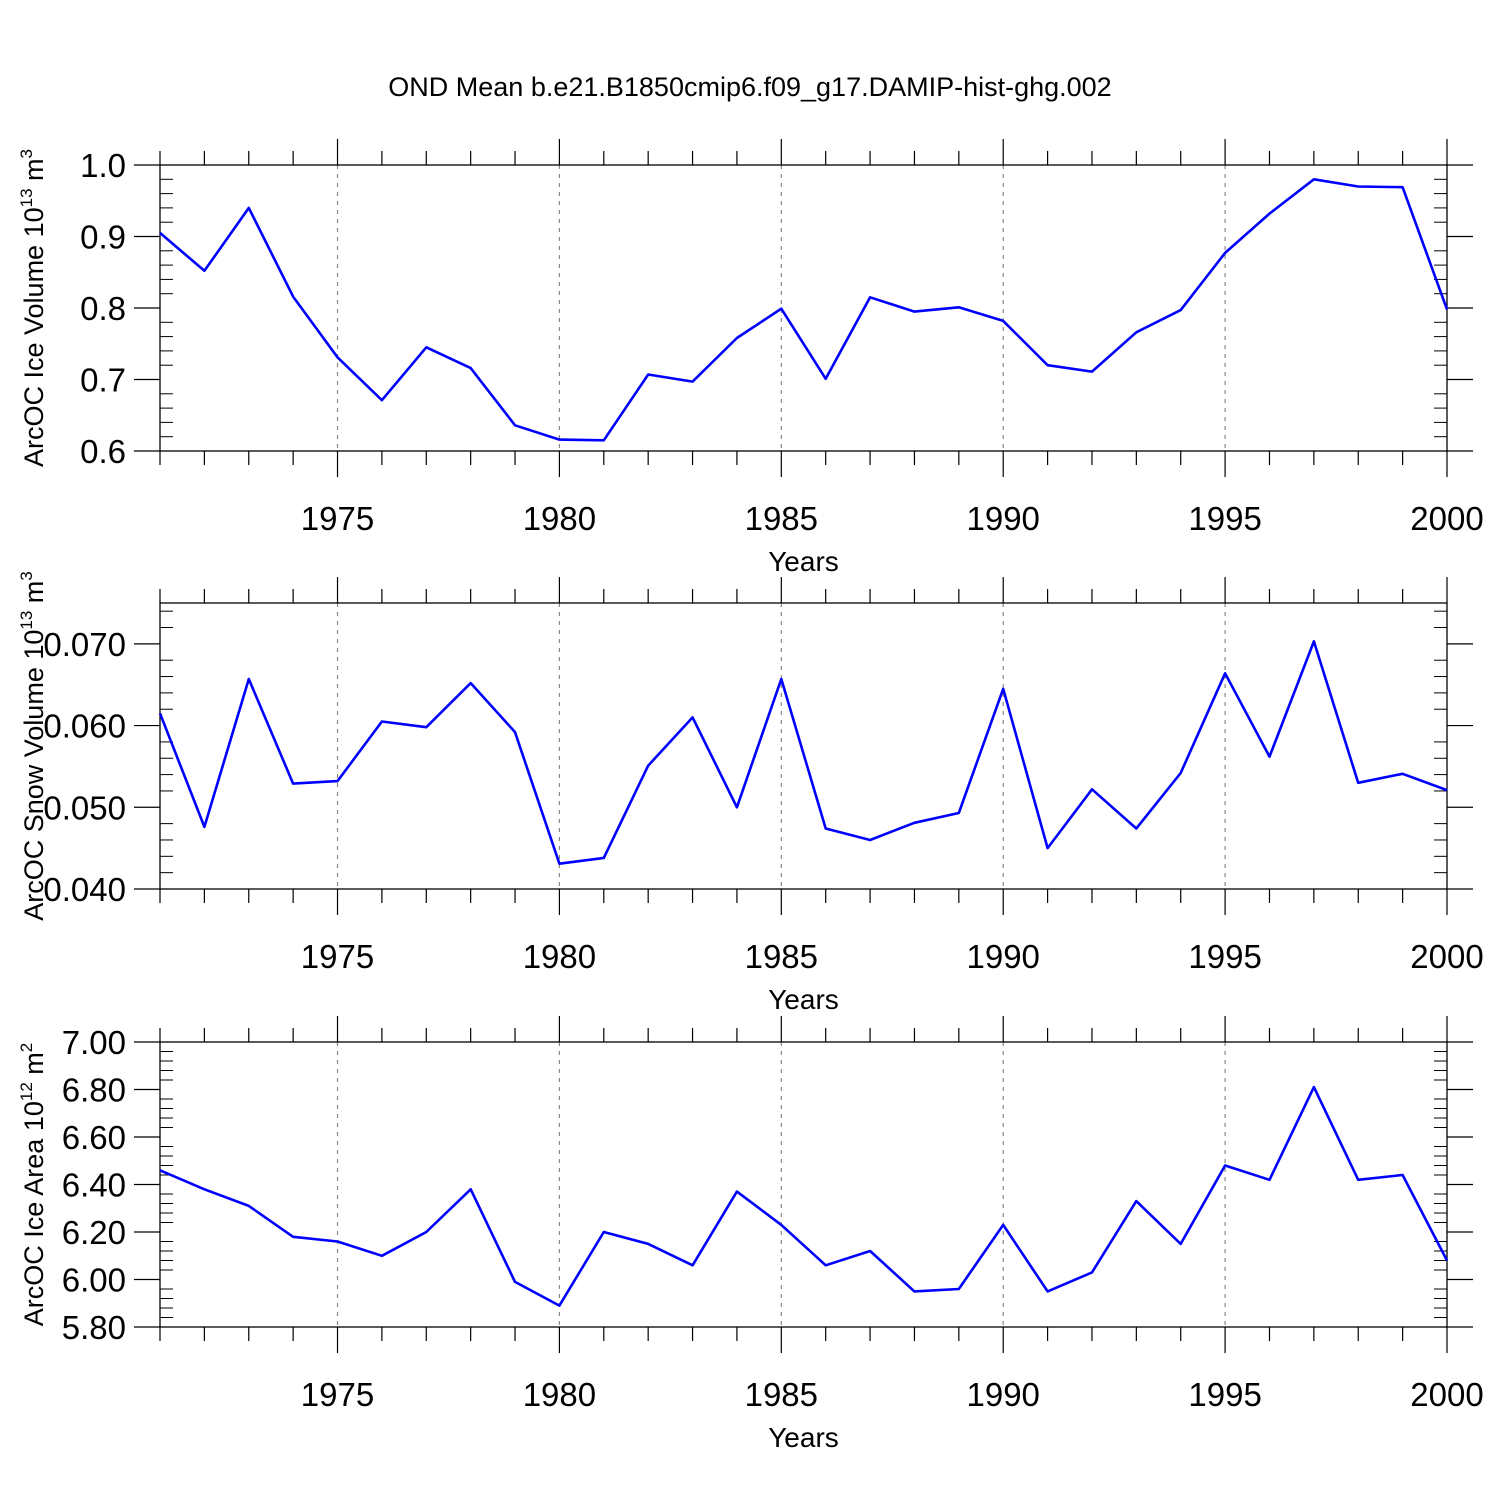 The image size is (1500, 1500). What do you see at coordinates (94, 1185) in the screenshot?
I see `y-tick-label: 6.40` at bounding box center [94, 1185].